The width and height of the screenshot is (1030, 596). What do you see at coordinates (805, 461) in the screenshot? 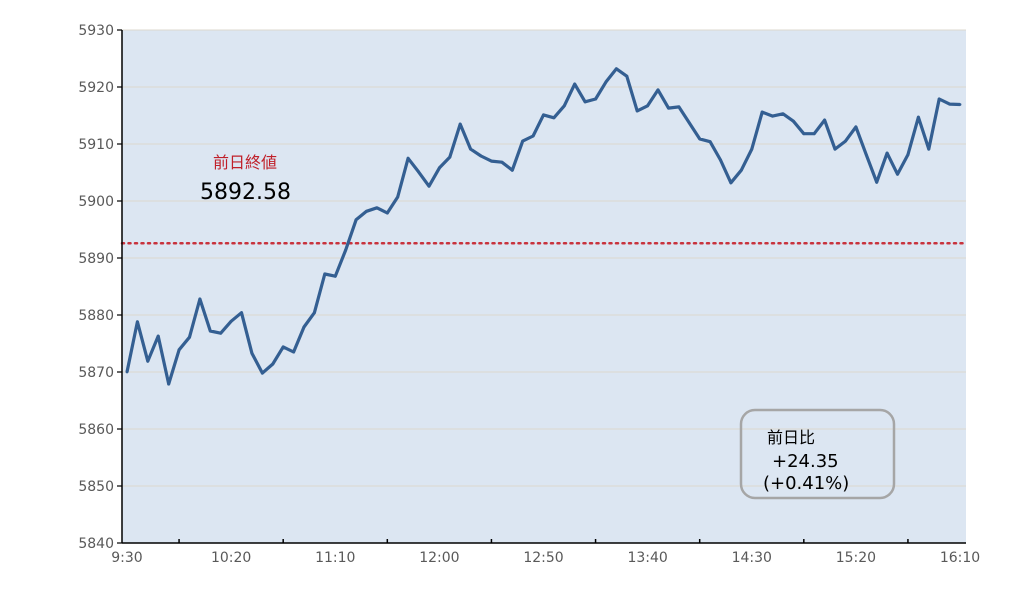
I see `change-value: +24.35` at bounding box center [805, 461].